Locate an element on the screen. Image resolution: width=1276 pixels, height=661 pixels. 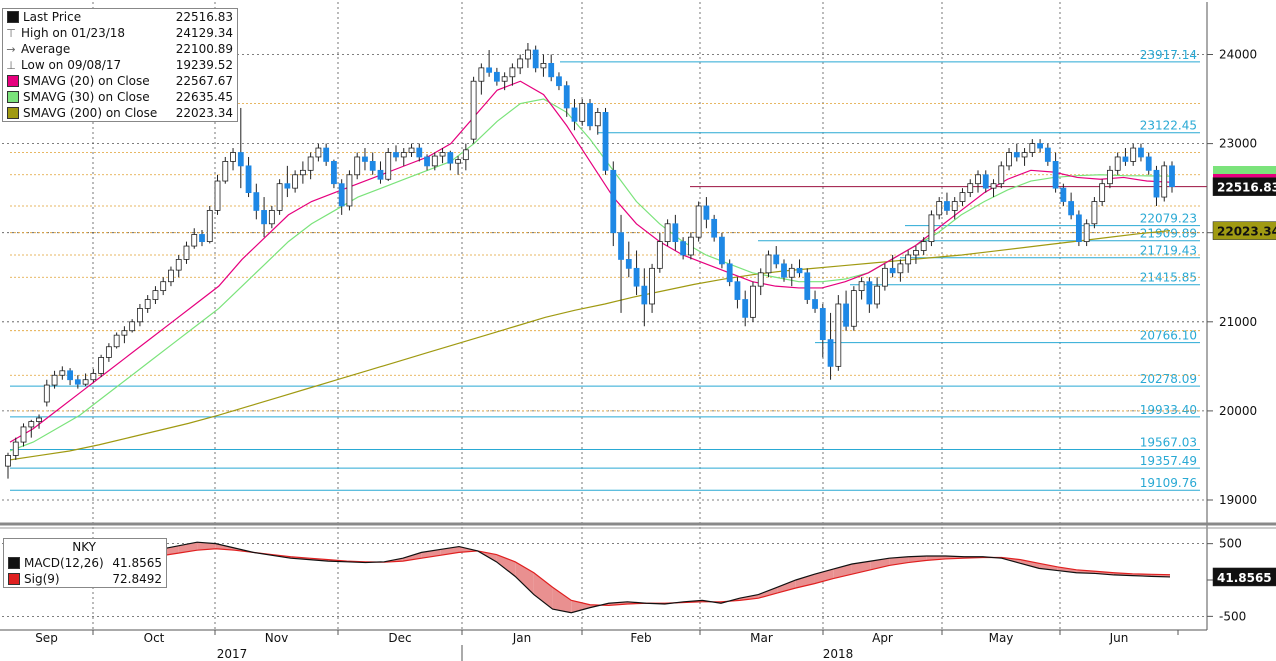
x-month-label: May is located at coordinates (1001, 638).